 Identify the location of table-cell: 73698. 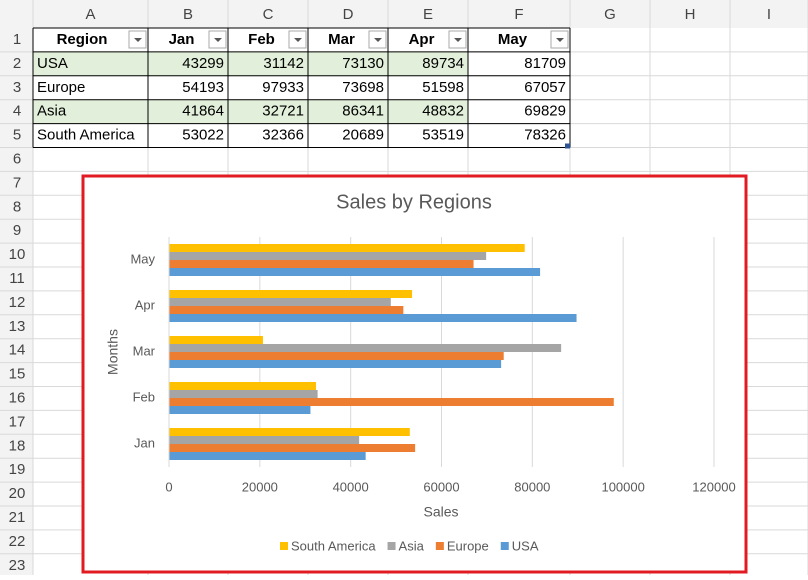
(363, 87).